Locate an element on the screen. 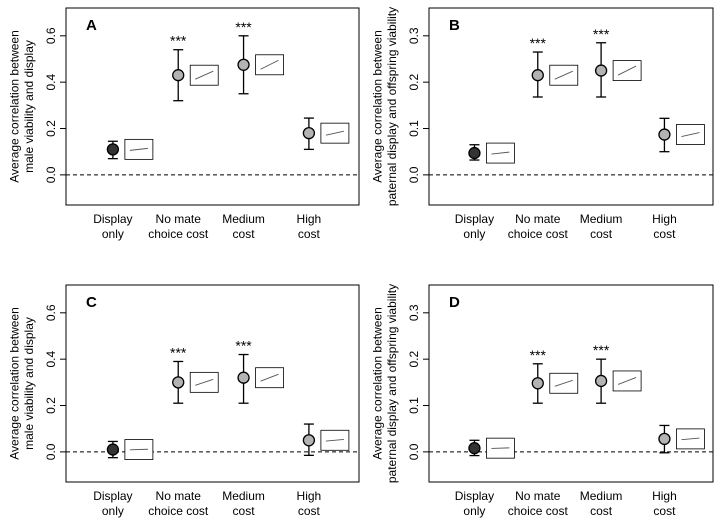  panel-letter: B is located at coordinates (454, 25).